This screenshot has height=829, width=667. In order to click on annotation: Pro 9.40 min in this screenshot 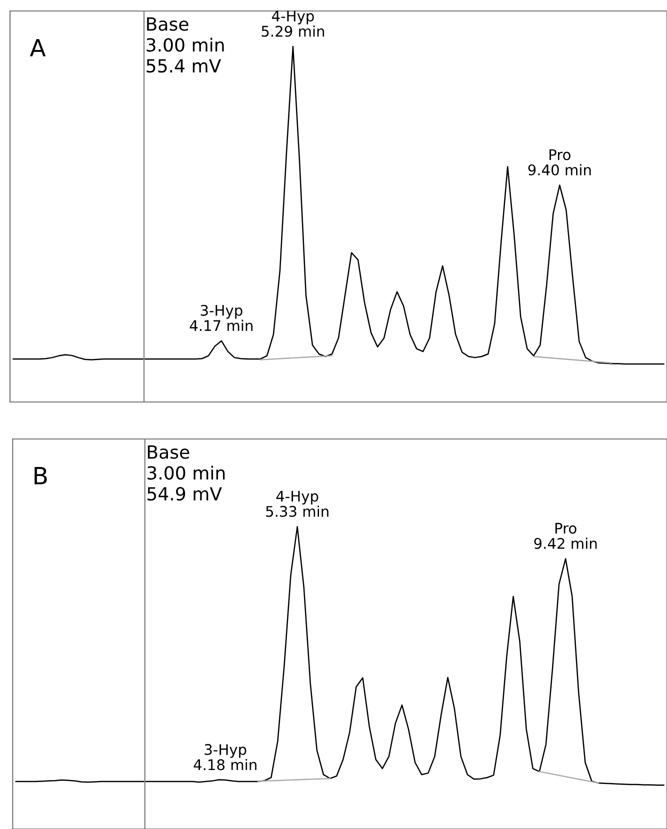, I will do `click(559, 162)`.